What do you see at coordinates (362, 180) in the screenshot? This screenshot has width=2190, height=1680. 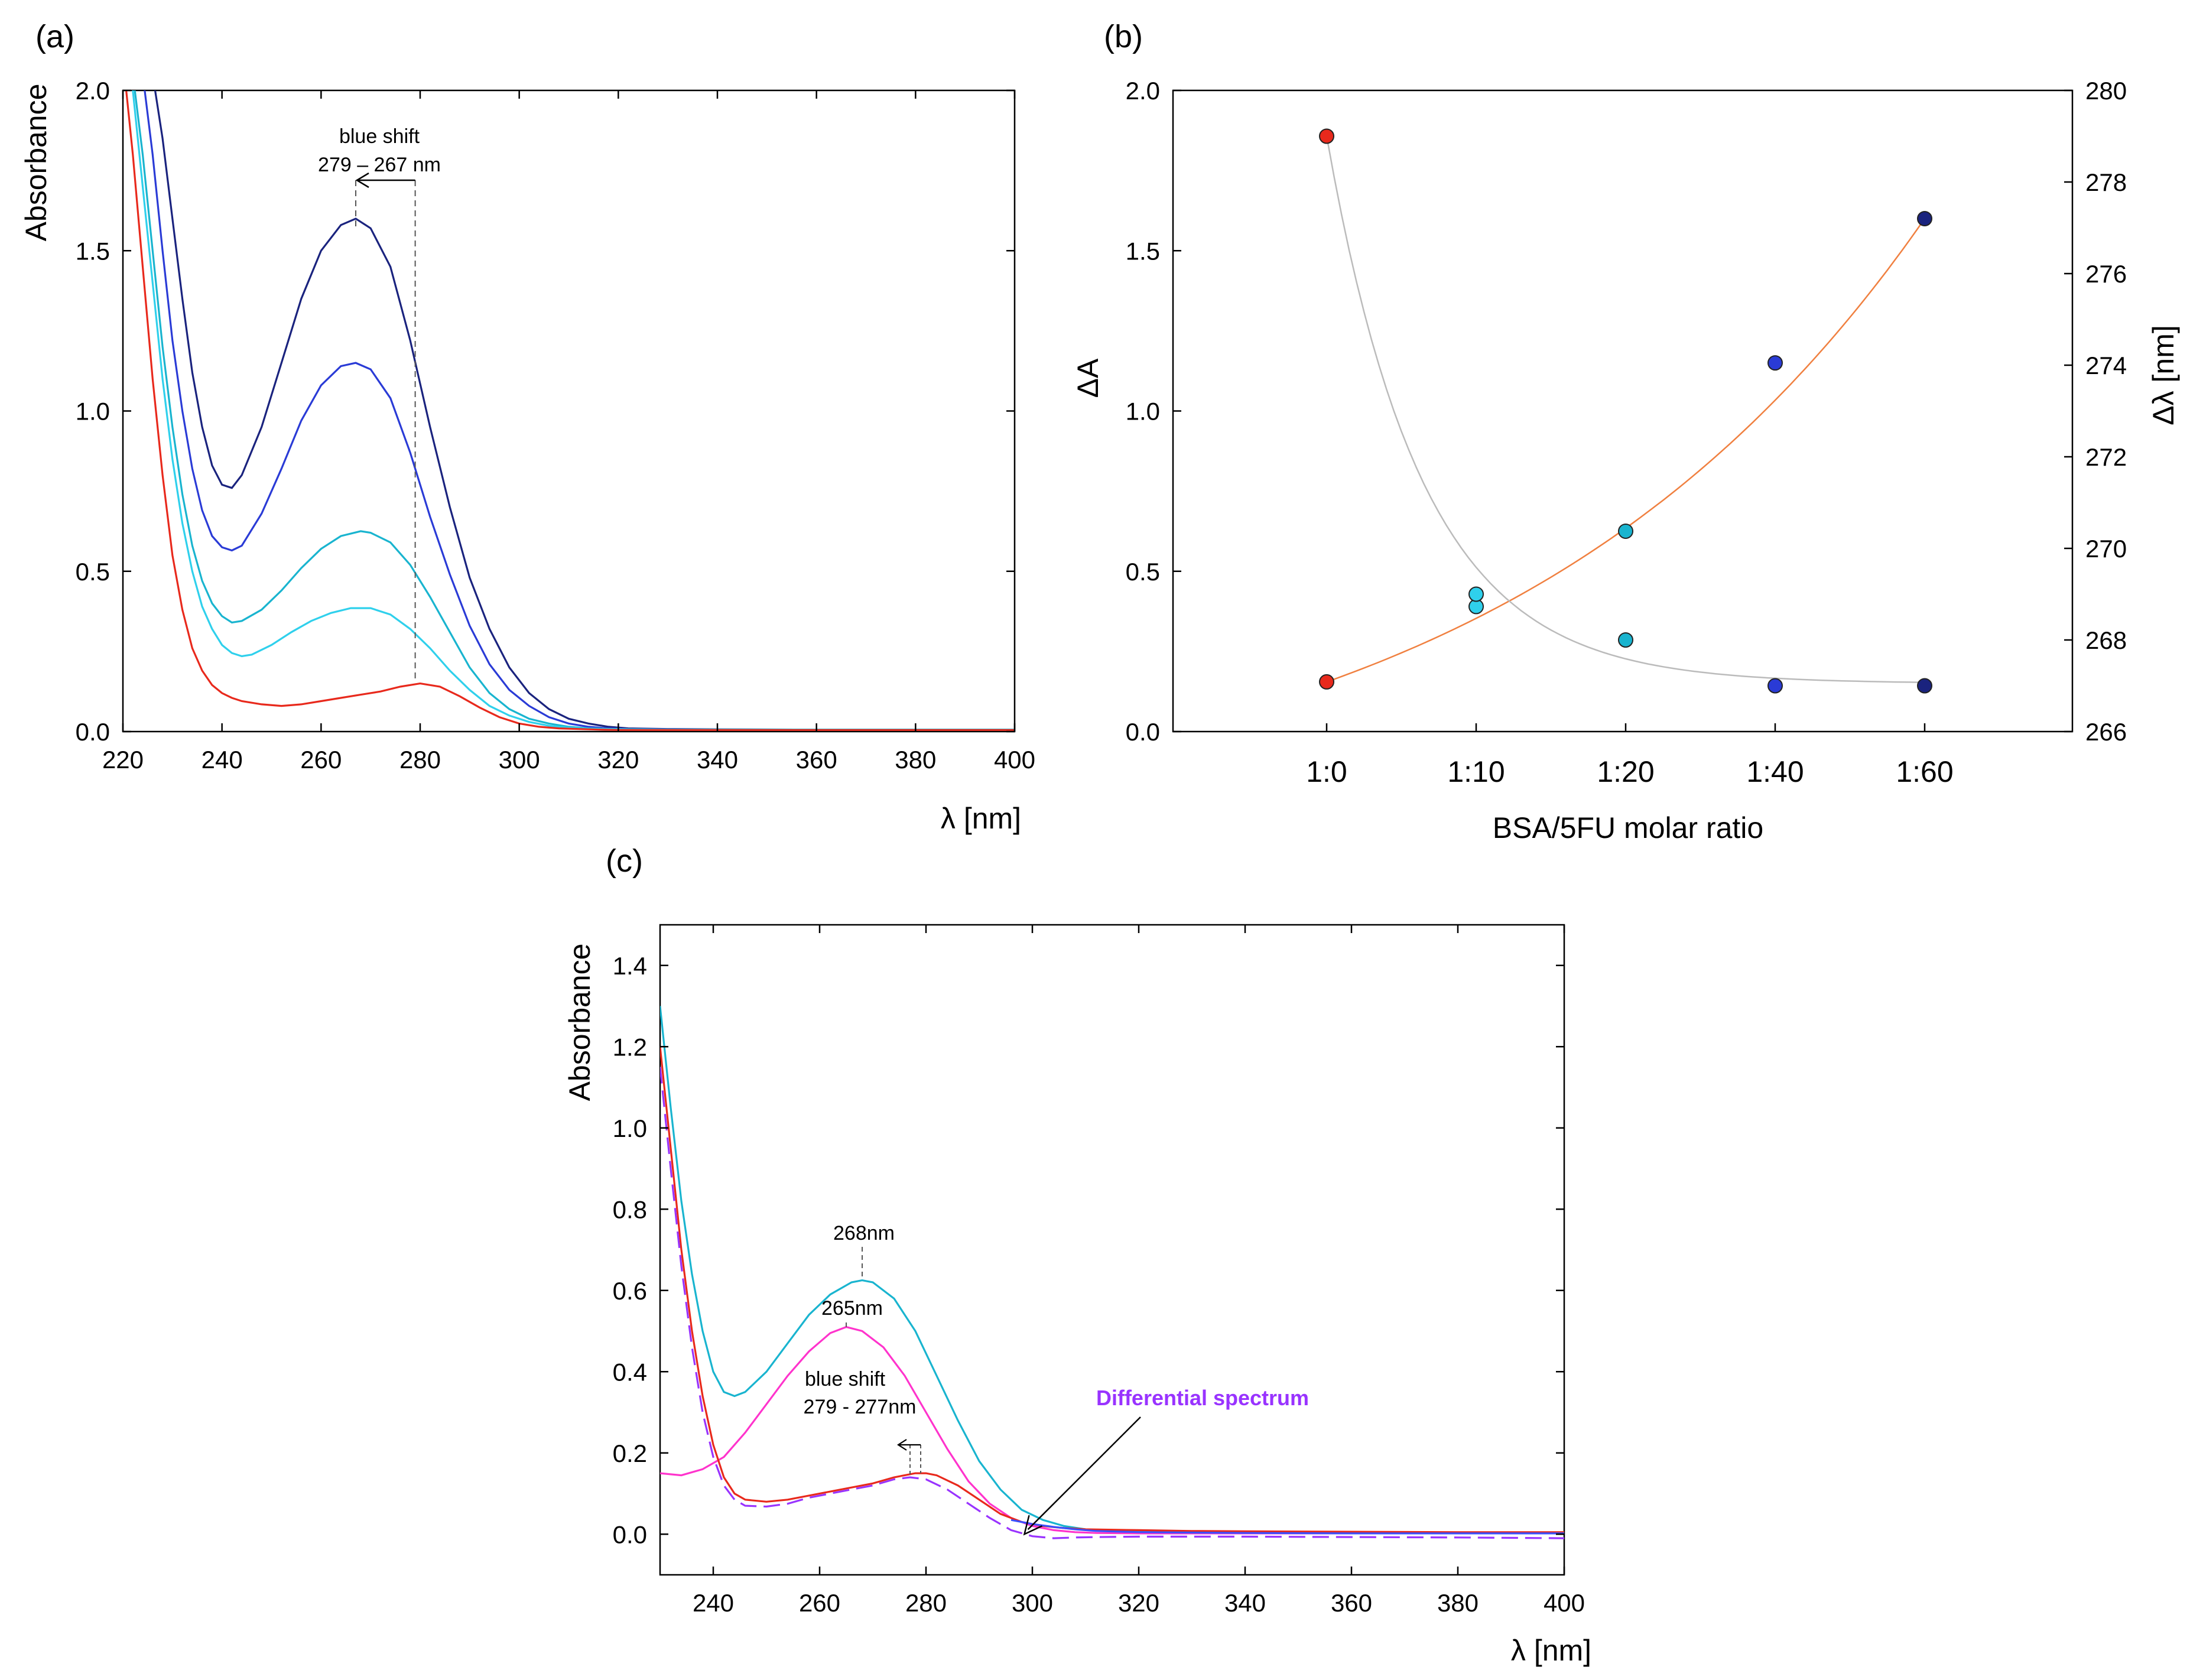 I see `panel-a-shift-arrow-head` at bounding box center [362, 180].